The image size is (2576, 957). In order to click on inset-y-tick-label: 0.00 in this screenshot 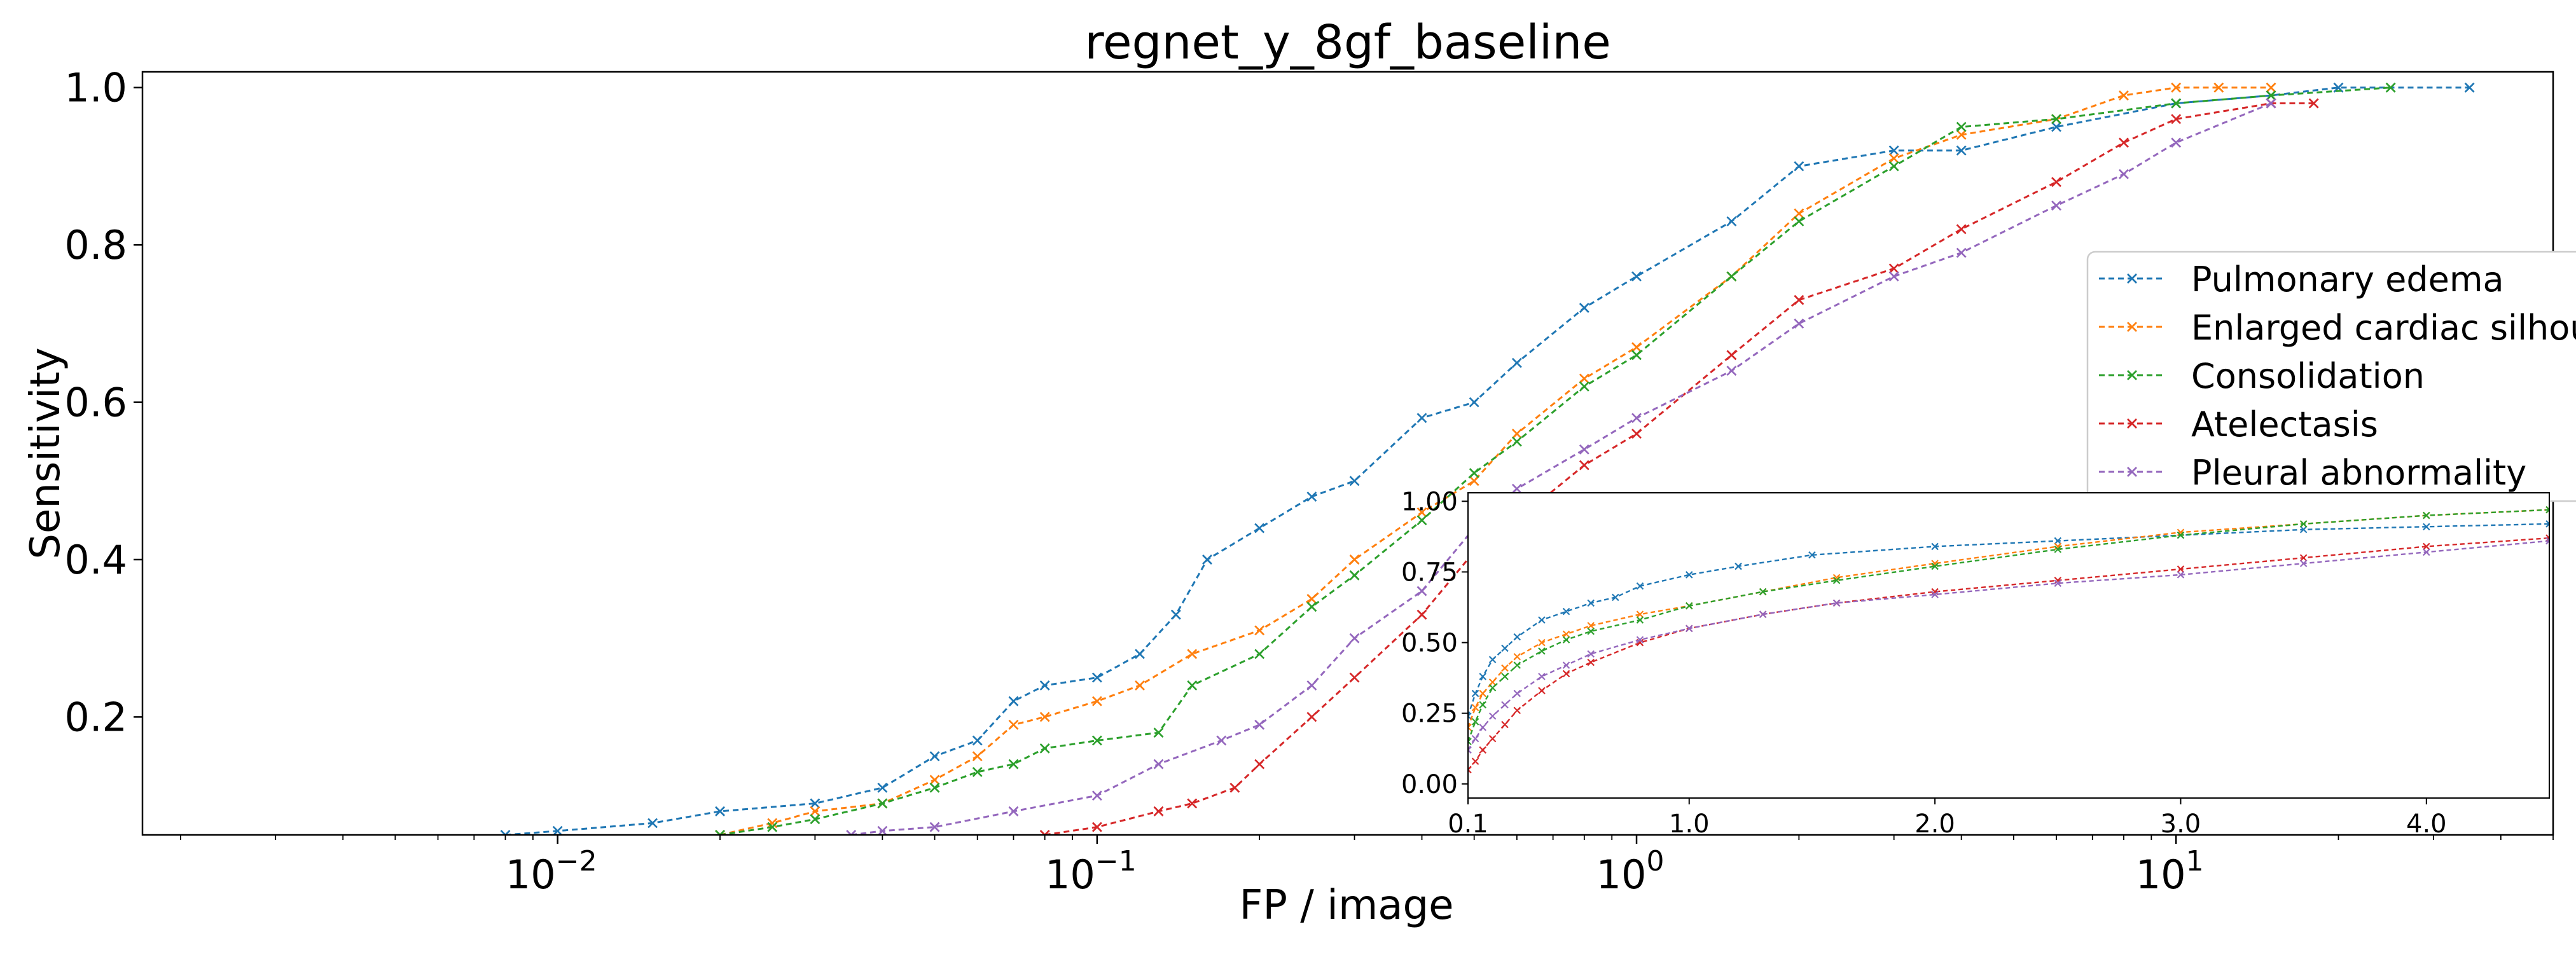, I will do `click(1429, 784)`.